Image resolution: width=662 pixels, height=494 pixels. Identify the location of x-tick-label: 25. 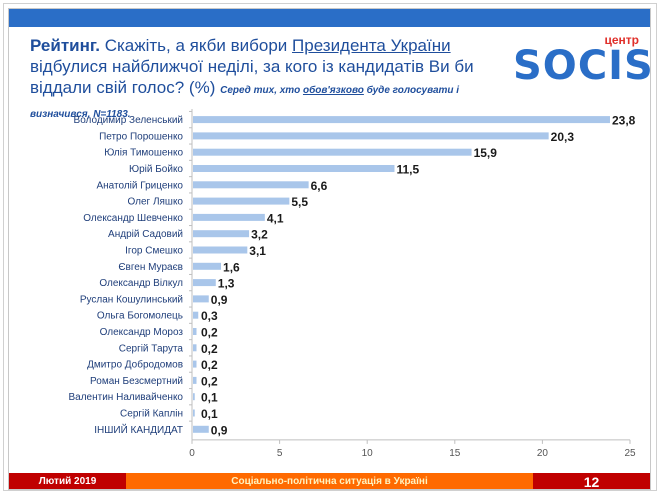
(630, 453).